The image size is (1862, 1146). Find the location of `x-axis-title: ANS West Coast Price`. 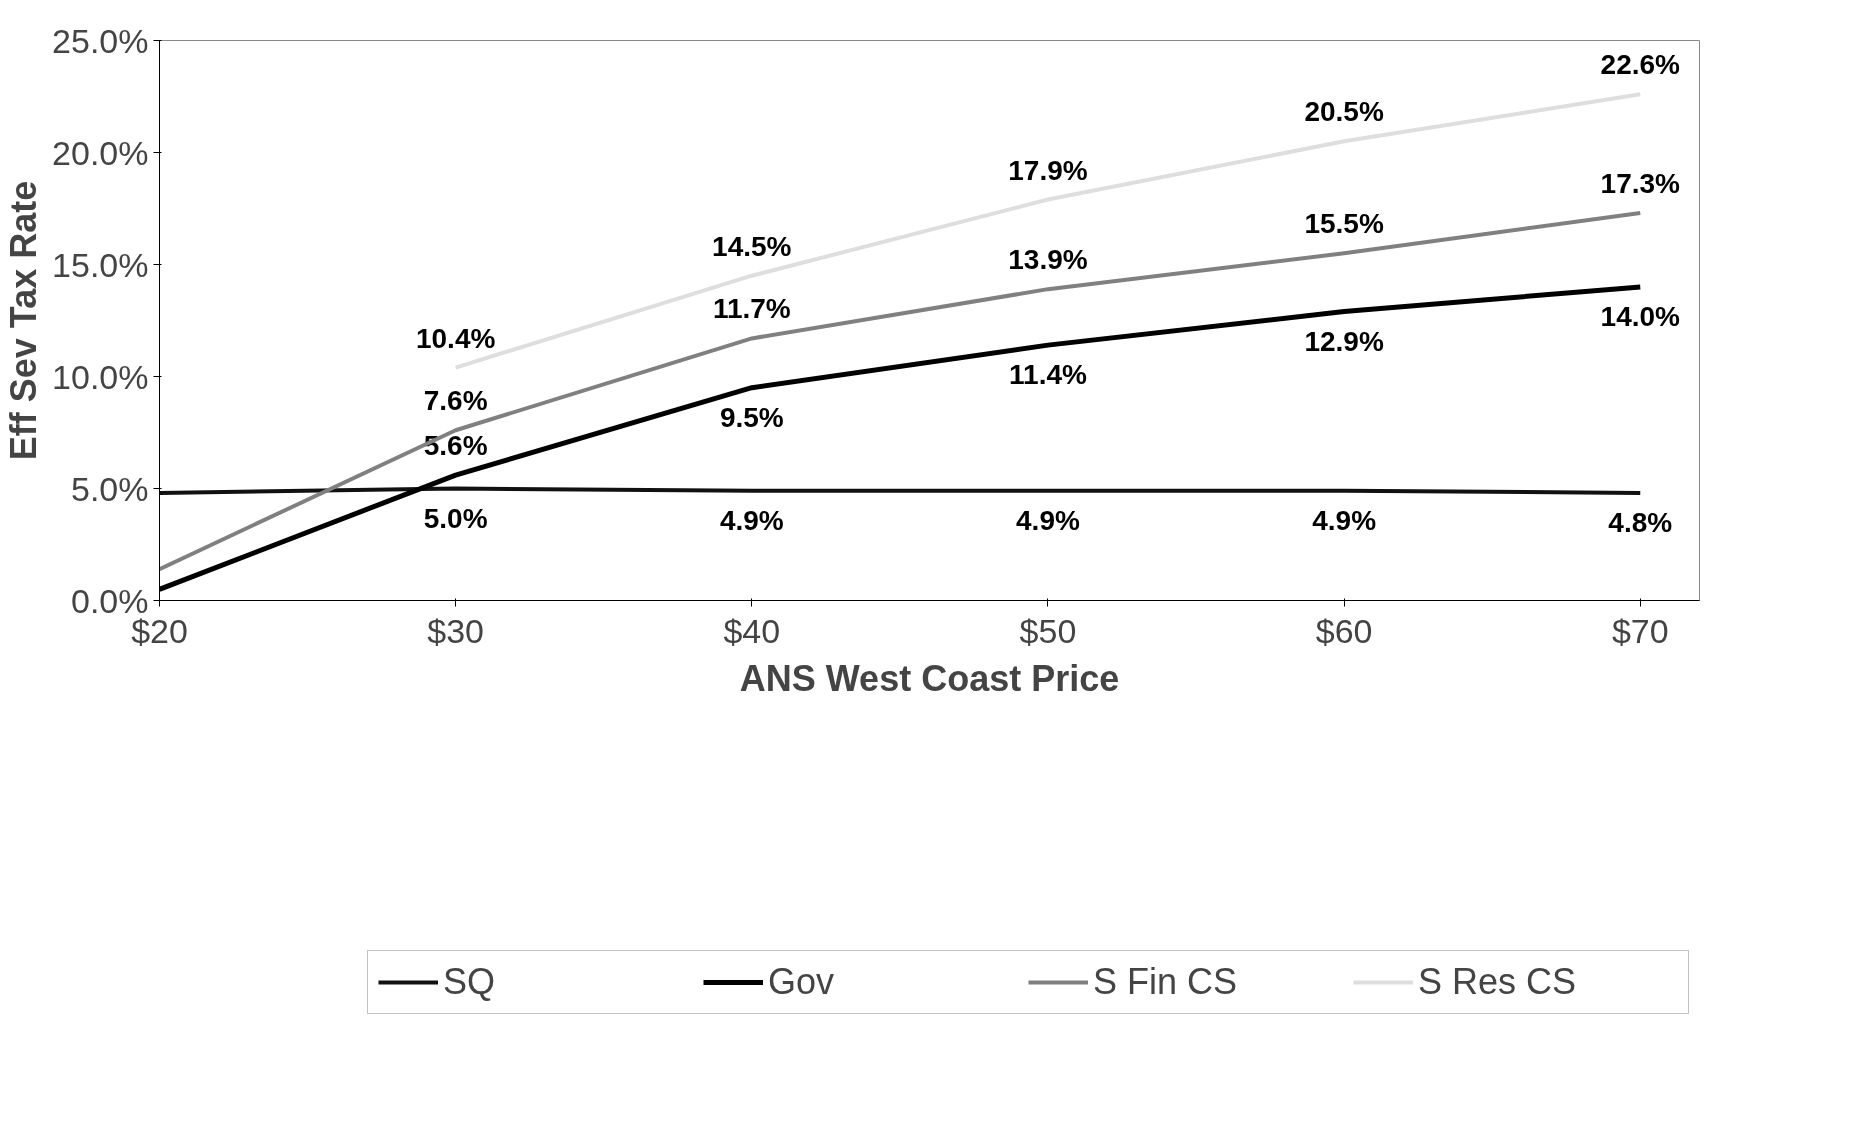

x-axis-title: ANS West Coast Price is located at coordinates (929, 678).